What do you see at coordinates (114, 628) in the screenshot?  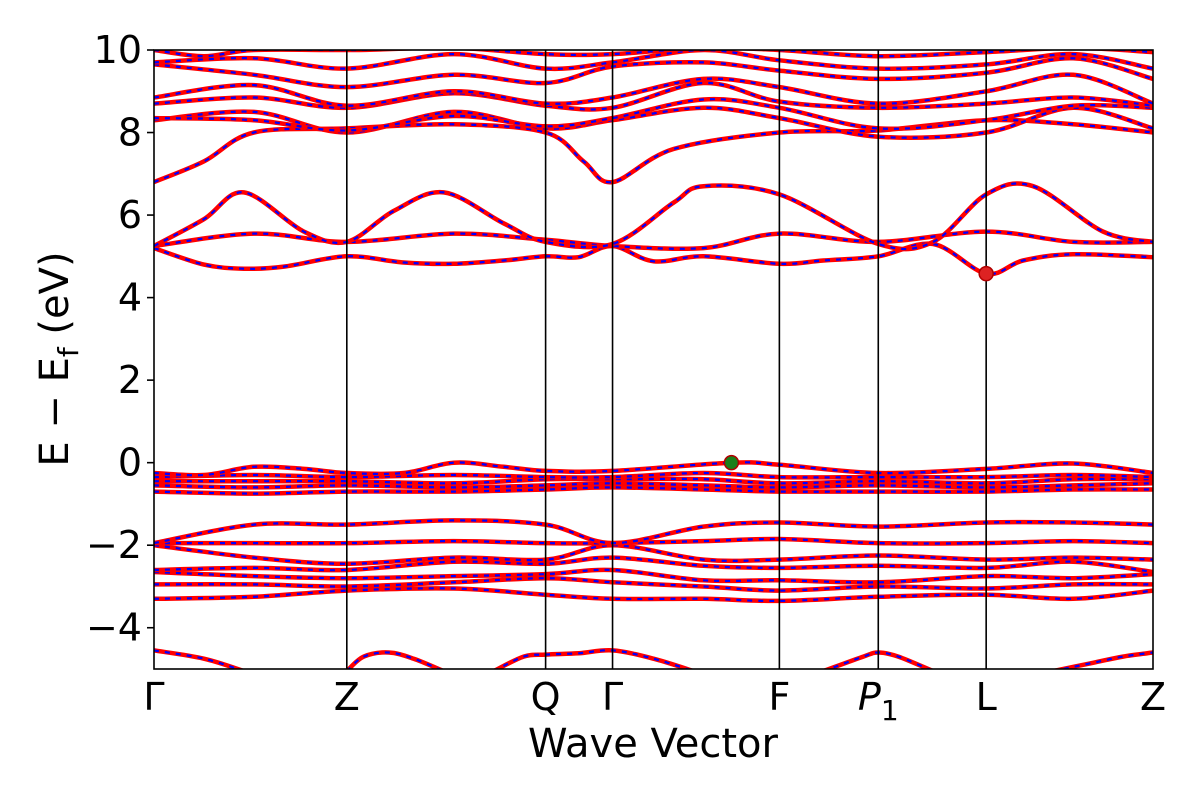 I see `y-tick-label-0: −4` at bounding box center [114, 628].